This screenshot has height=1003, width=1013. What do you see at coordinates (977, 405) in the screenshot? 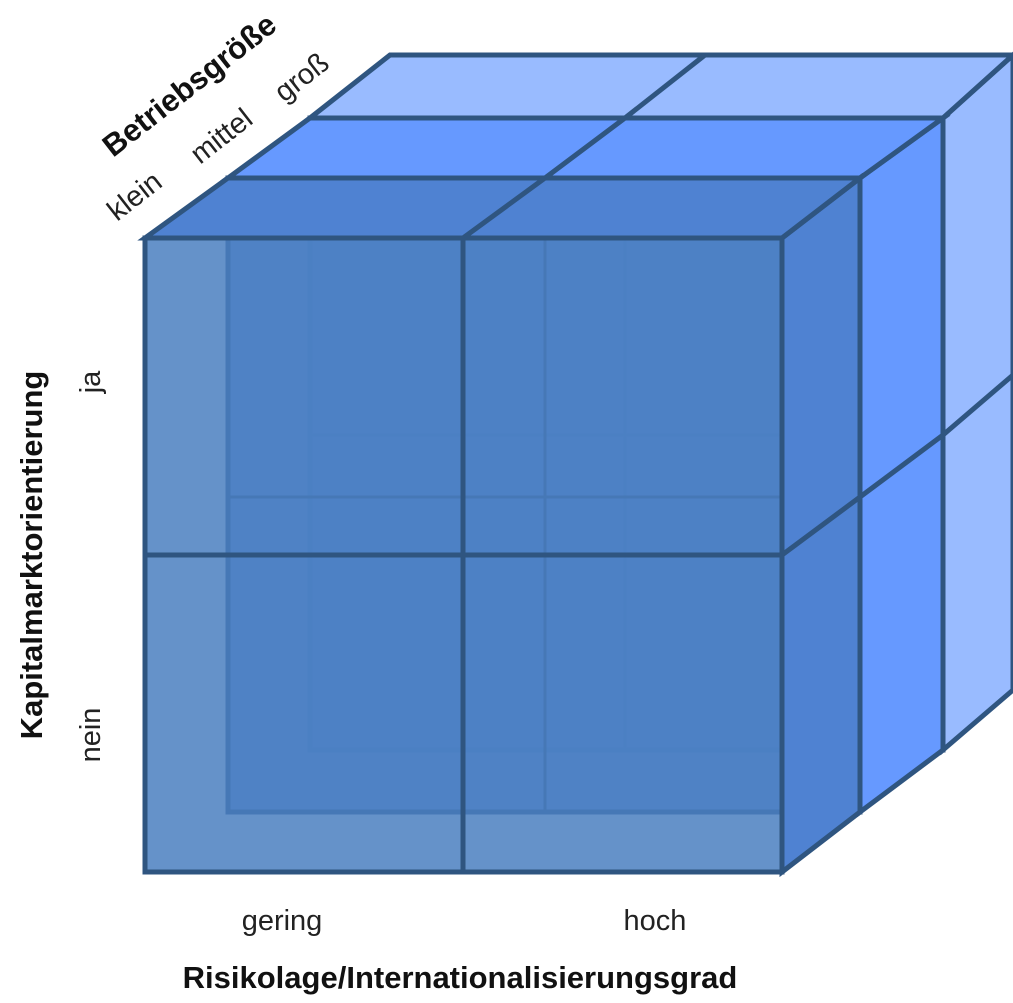
I see `layer-gross-right-divider` at bounding box center [977, 405].